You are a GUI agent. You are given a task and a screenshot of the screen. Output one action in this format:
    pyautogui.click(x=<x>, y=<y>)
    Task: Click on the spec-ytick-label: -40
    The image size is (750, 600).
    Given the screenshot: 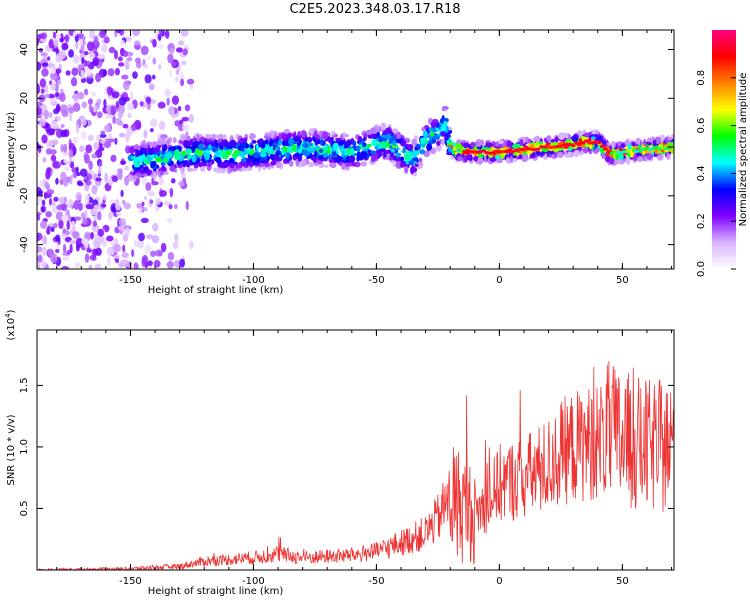 What is the action you would take?
    pyautogui.click(x=24, y=244)
    